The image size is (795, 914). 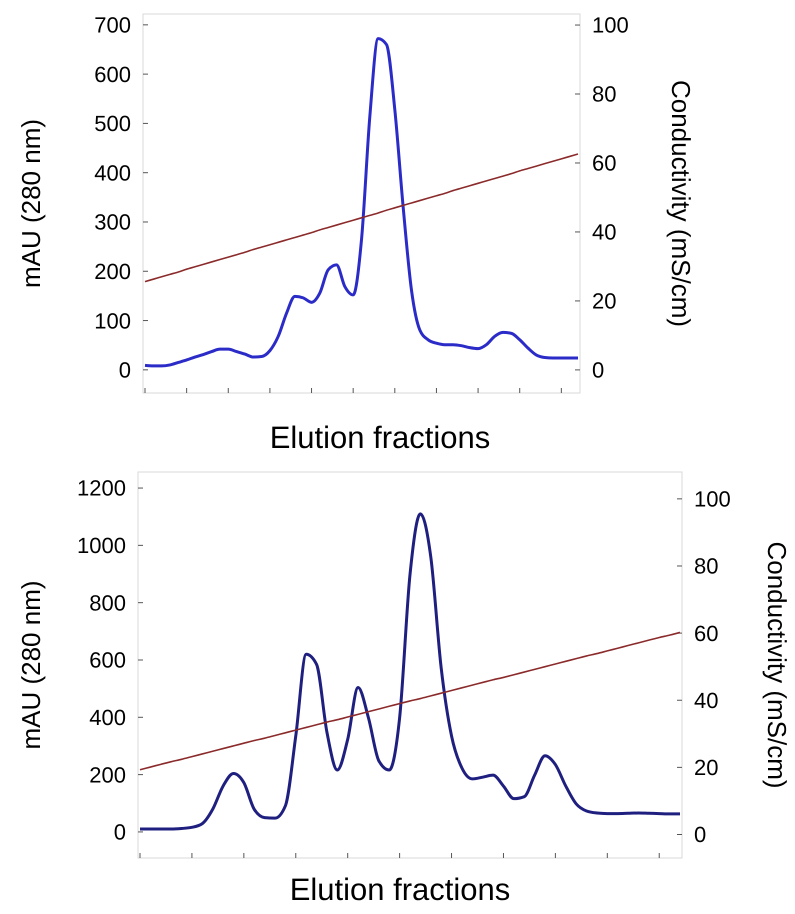 What do you see at coordinates (101, 488) in the screenshot?
I see `y-tick-label: 1200` at bounding box center [101, 488].